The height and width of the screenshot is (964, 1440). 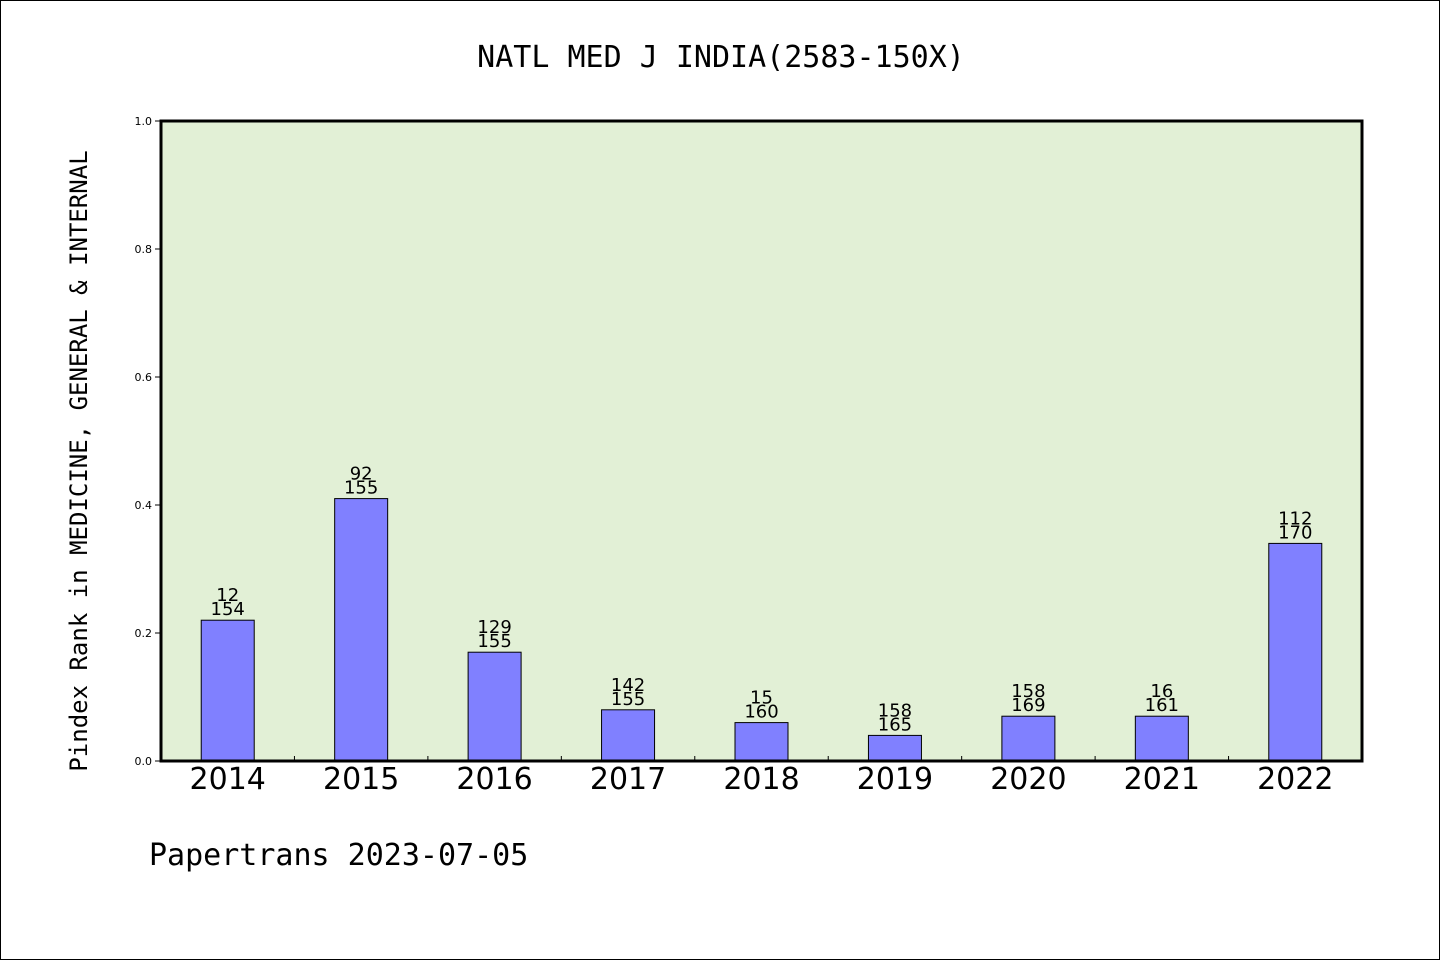 I want to click on bar-2022, so click(x=1295, y=652).